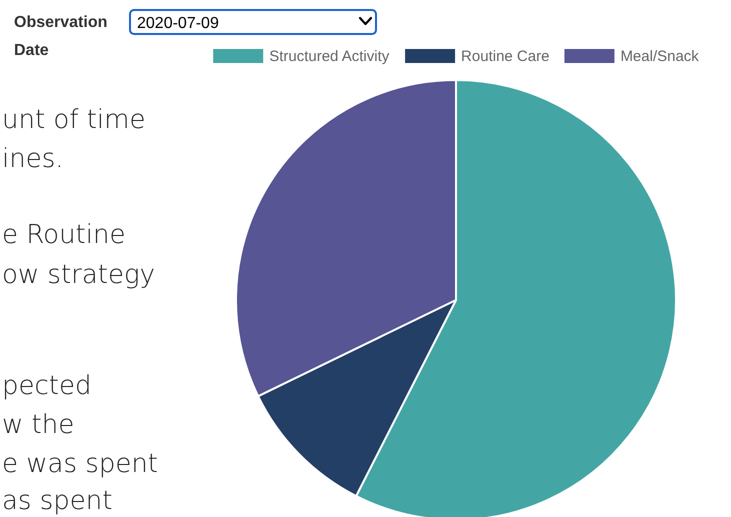 This screenshot has height=517, width=731. Describe the element at coordinates (660, 56) in the screenshot. I see `legend-label: Meal/Snack` at that location.